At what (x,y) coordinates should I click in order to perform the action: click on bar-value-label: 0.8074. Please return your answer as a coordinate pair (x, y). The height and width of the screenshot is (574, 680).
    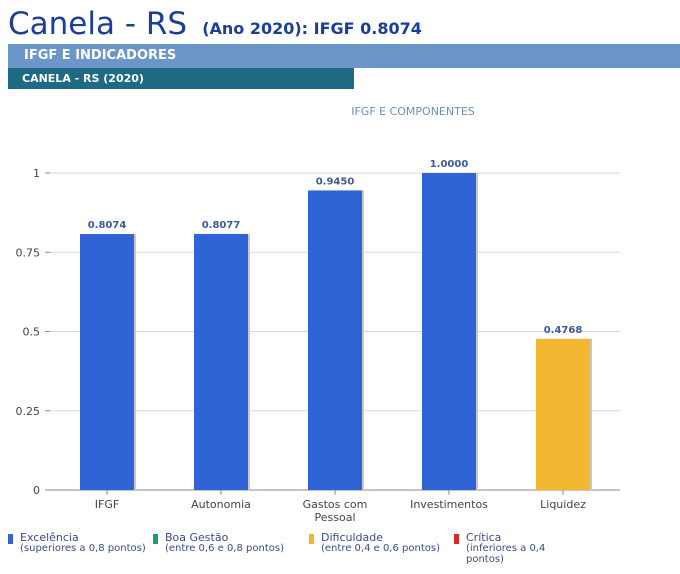
    Looking at the image, I should click on (107, 225).